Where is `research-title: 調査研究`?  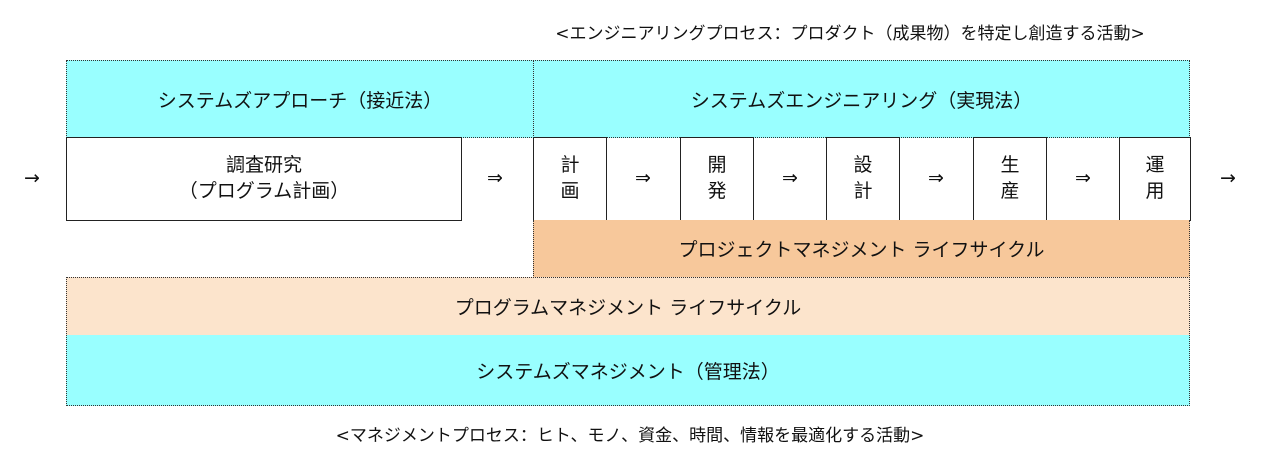 research-title: 調査研究 is located at coordinates (263, 165).